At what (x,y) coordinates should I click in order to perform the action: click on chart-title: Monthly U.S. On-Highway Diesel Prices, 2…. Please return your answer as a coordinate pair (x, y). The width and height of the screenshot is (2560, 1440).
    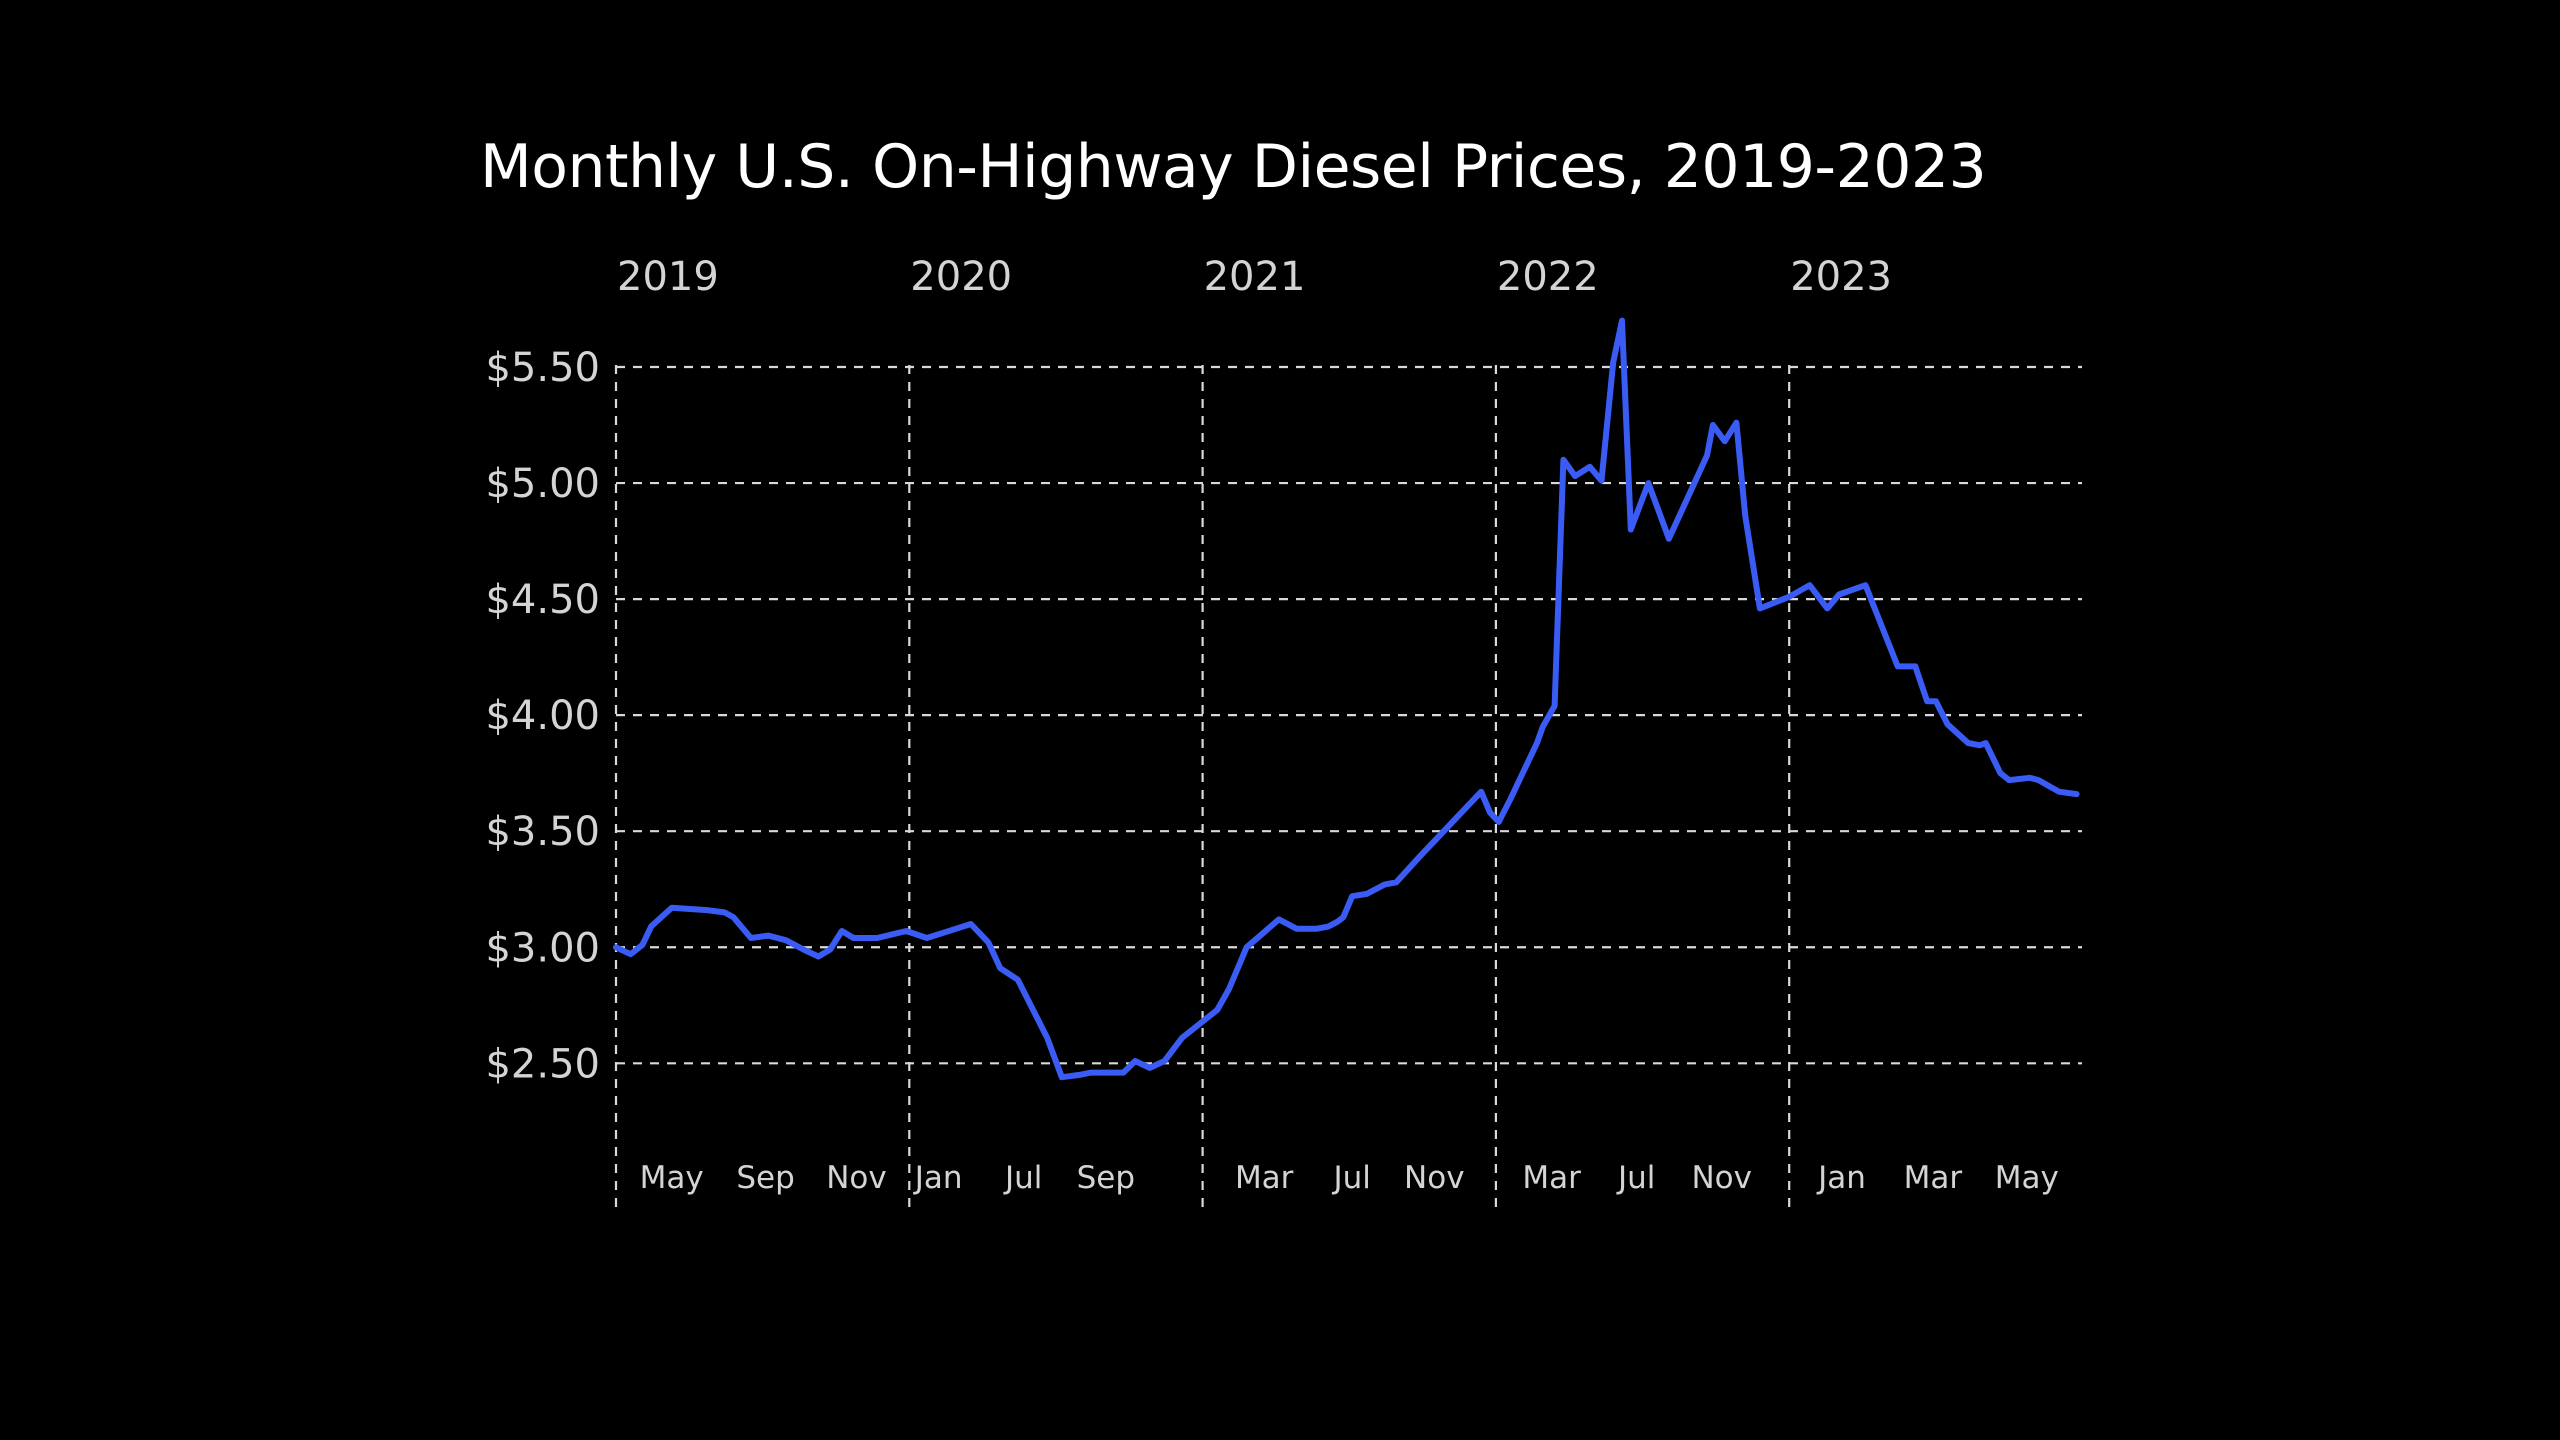
    Looking at the image, I should click on (1233, 167).